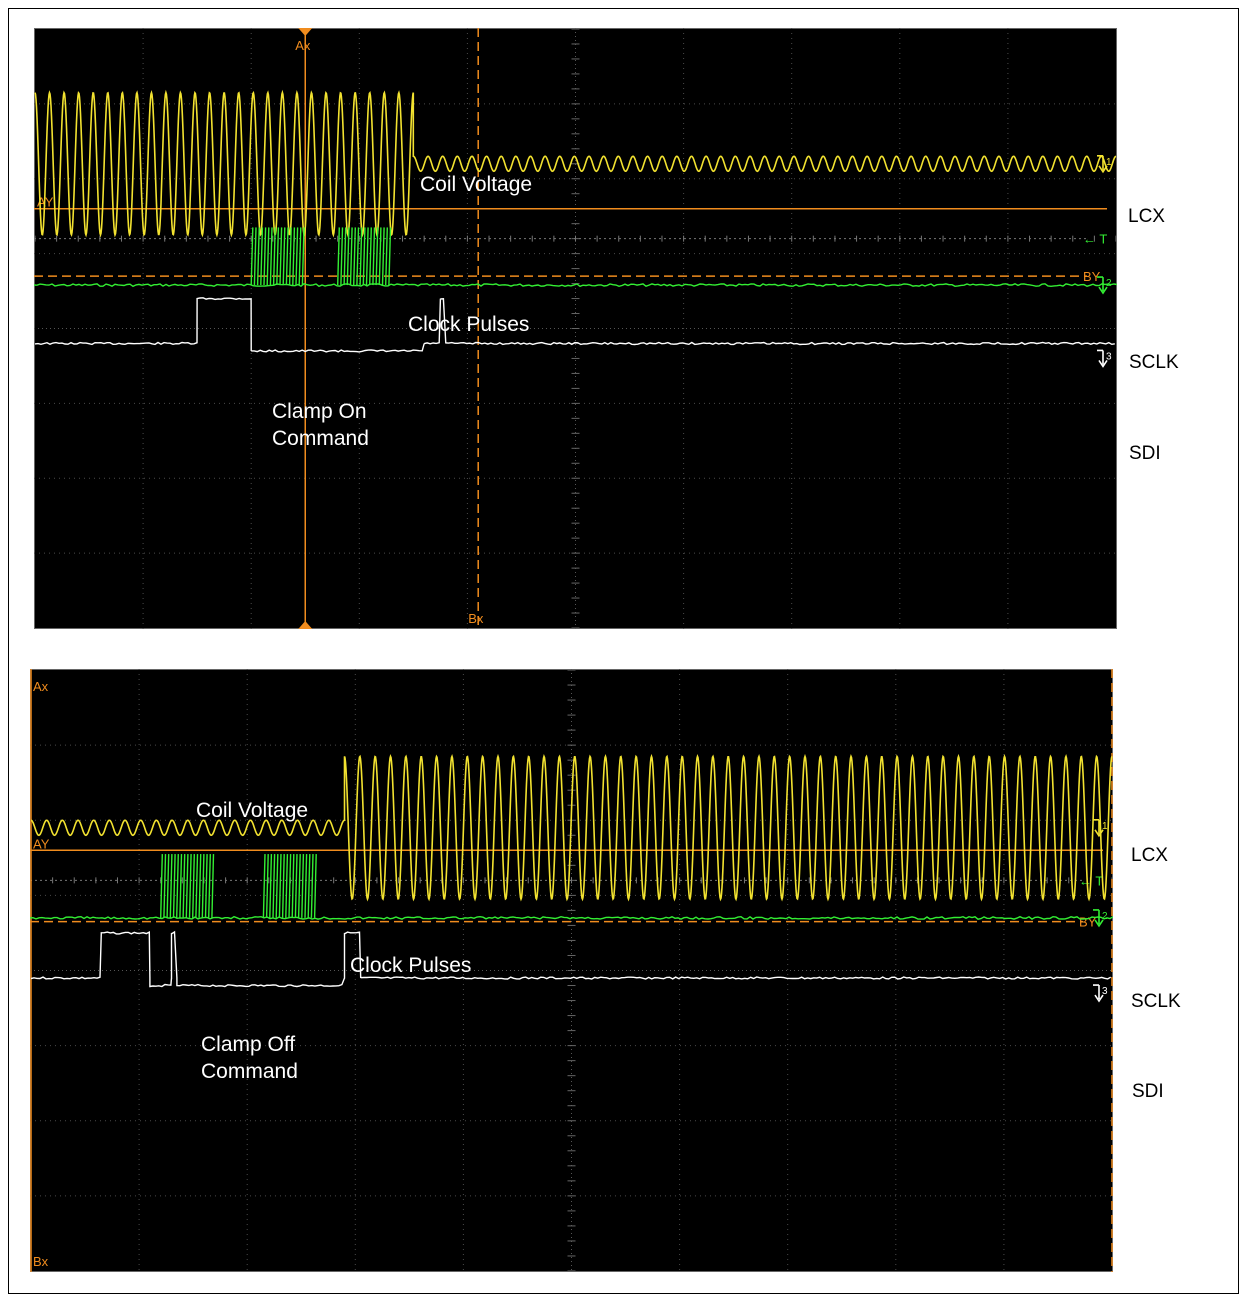 The height and width of the screenshot is (1302, 1247). Describe the element at coordinates (248, 1044) in the screenshot. I see `annotation-command-line1: Clamp Off` at that location.